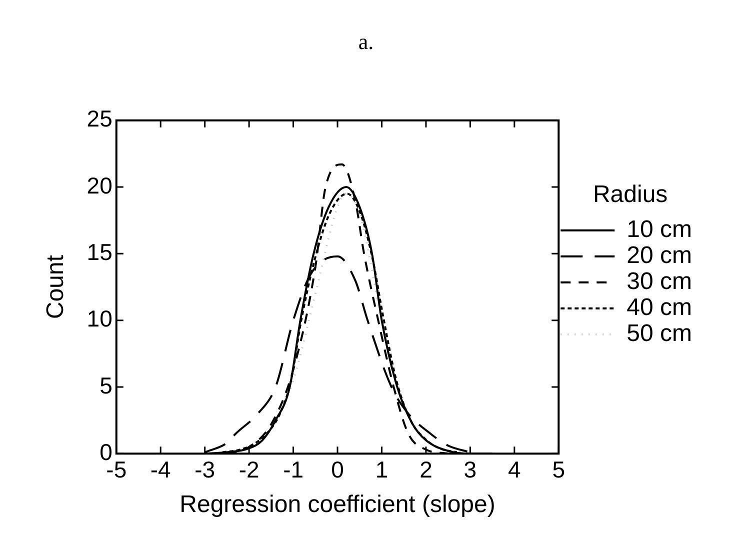 This screenshot has width=742, height=542. Describe the element at coordinates (426, 469) in the screenshot. I see `x-tick-label: 2` at that location.